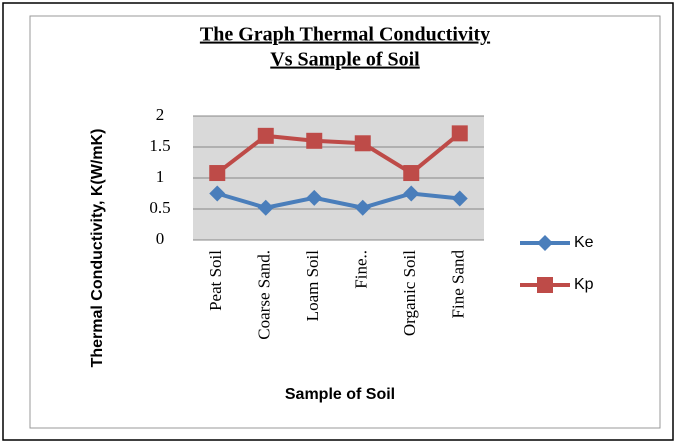 Image resolution: width=677 pixels, height=444 pixels. I want to click on chart-title: Vs Sample of Soil, so click(345, 60).